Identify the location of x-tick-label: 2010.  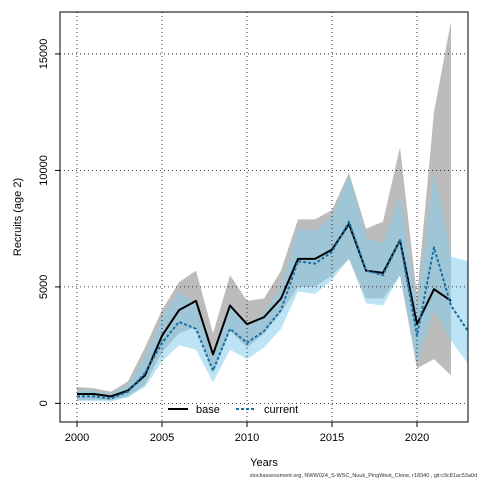
(247, 438).